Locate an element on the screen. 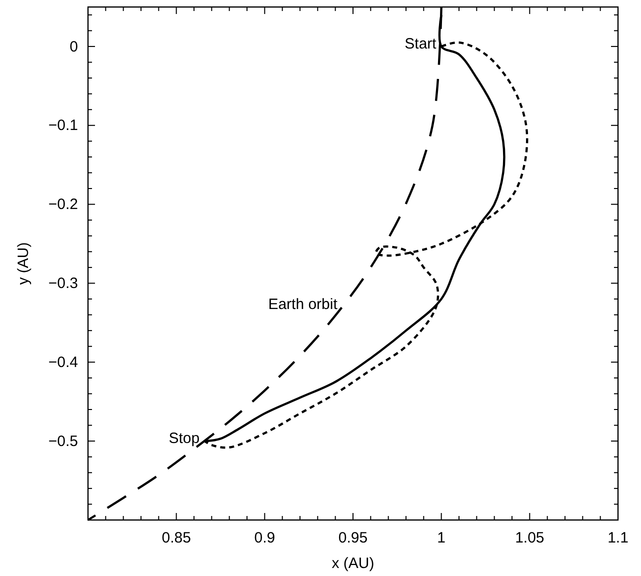  y-tick-label: −0.4 is located at coordinates (63, 362).